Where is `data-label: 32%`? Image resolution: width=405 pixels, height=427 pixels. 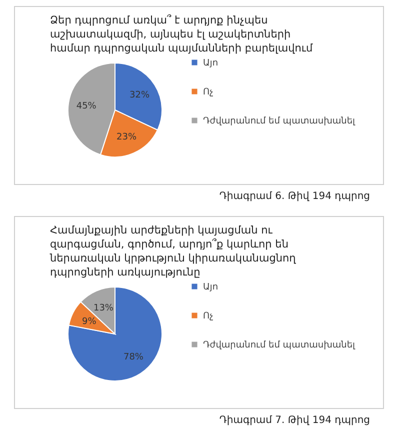
data-label: 32% is located at coordinates (139, 95).